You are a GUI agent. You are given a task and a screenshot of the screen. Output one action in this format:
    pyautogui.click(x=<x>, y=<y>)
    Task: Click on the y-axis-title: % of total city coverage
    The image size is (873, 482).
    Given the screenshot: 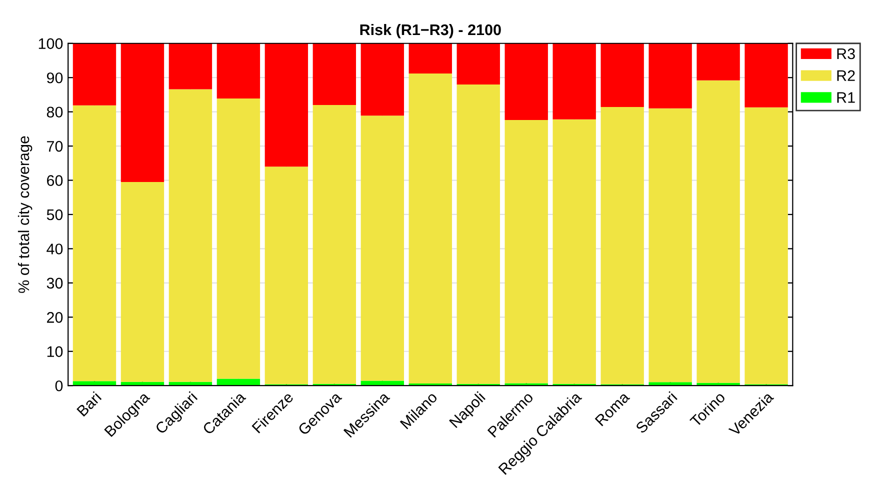 What is the action you would take?
    pyautogui.click(x=25, y=214)
    